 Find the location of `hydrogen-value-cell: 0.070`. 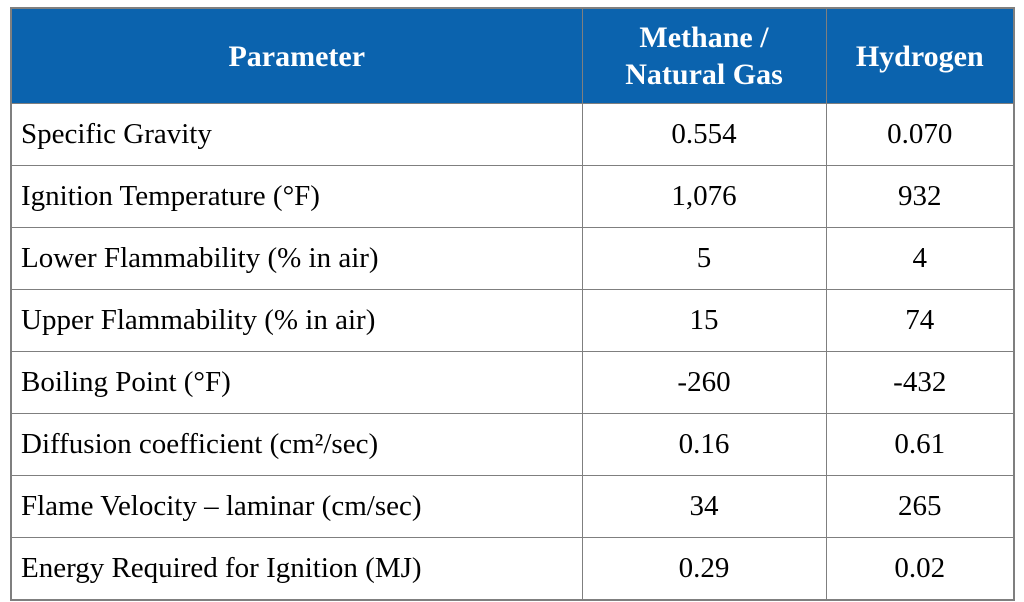

hydrogen-value-cell: 0.070 is located at coordinates (920, 134).